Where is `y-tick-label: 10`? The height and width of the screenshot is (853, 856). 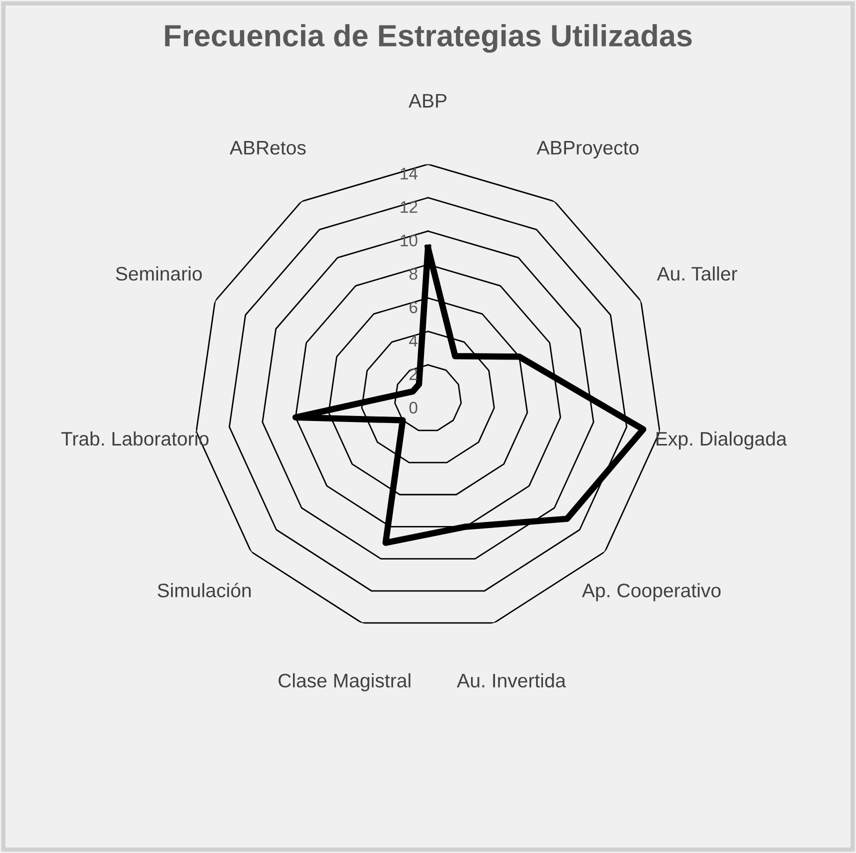
y-tick-label: 10 is located at coordinates (409, 240).